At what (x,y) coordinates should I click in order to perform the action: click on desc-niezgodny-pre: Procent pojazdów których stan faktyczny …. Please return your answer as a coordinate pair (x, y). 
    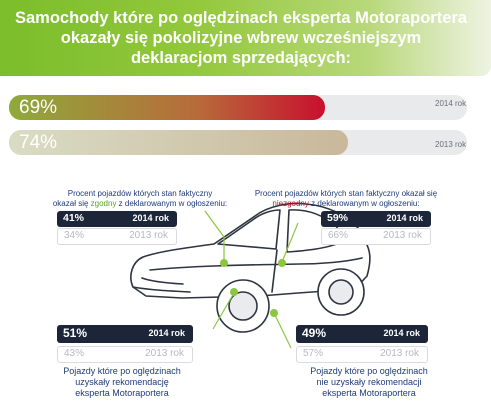
    Looking at the image, I should click on (346, 193).